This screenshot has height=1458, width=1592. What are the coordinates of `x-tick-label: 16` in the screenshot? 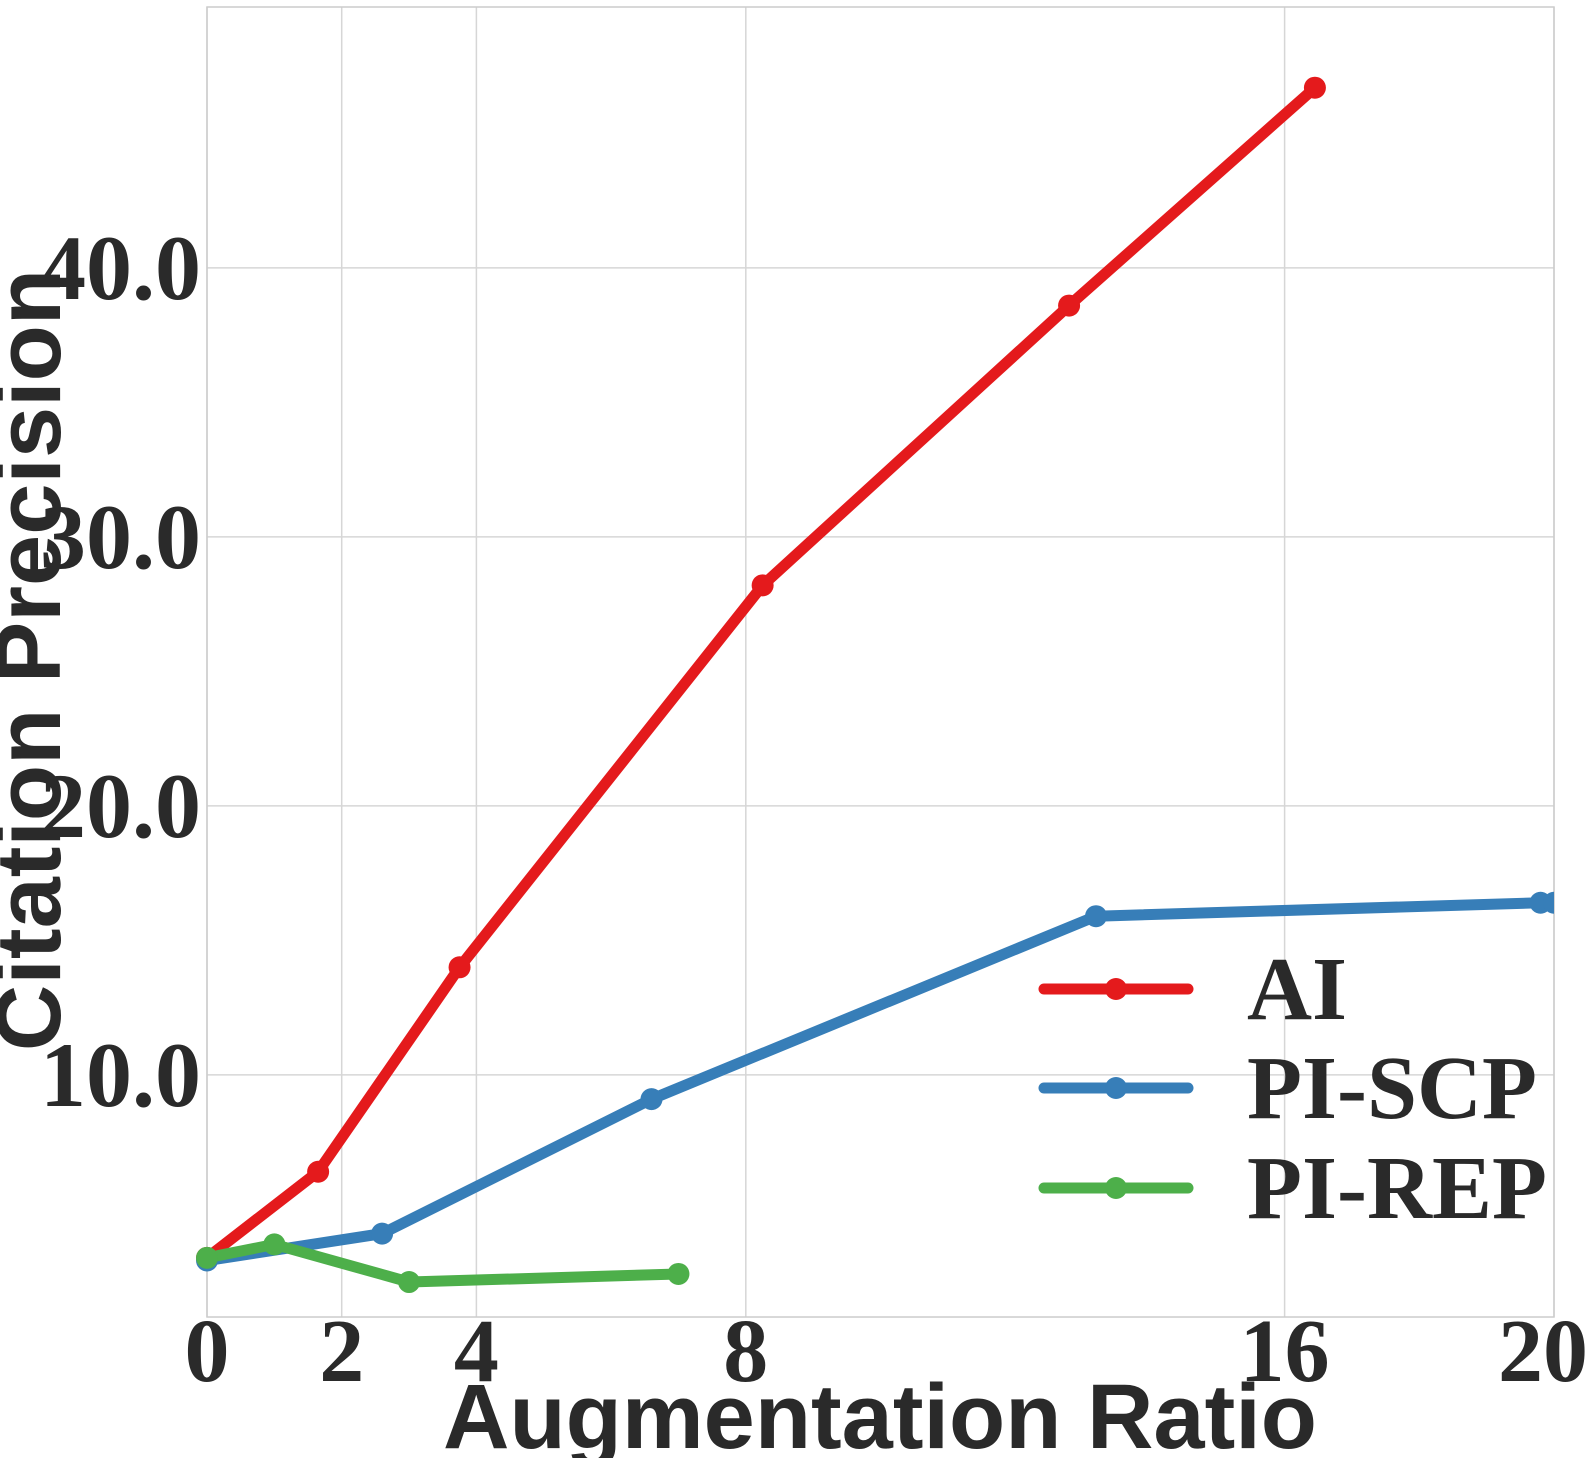 It's located at (1285, 1351).